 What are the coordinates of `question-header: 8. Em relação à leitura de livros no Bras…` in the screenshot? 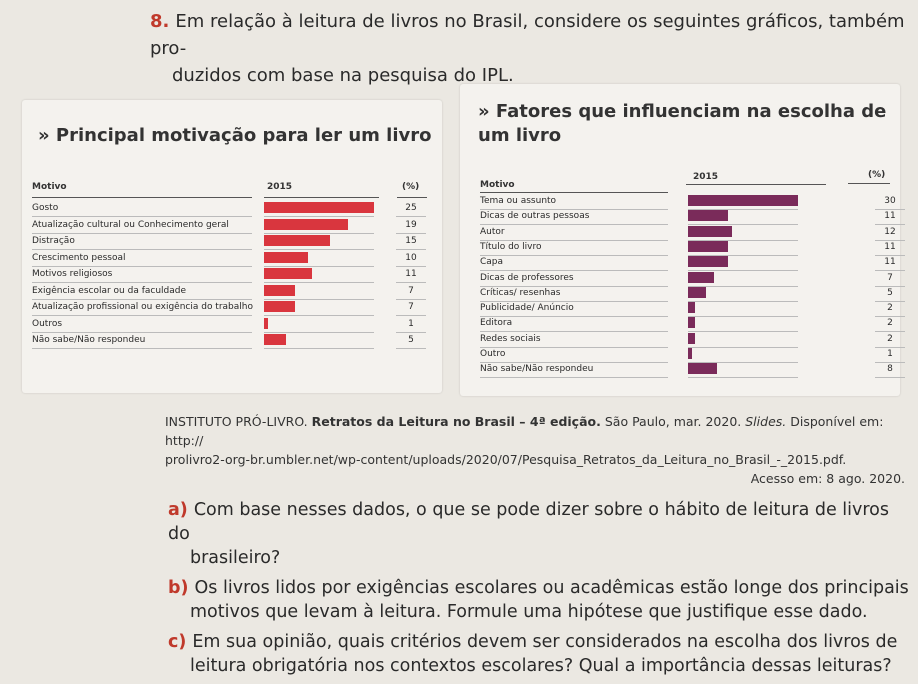 It's located at (530, 48).